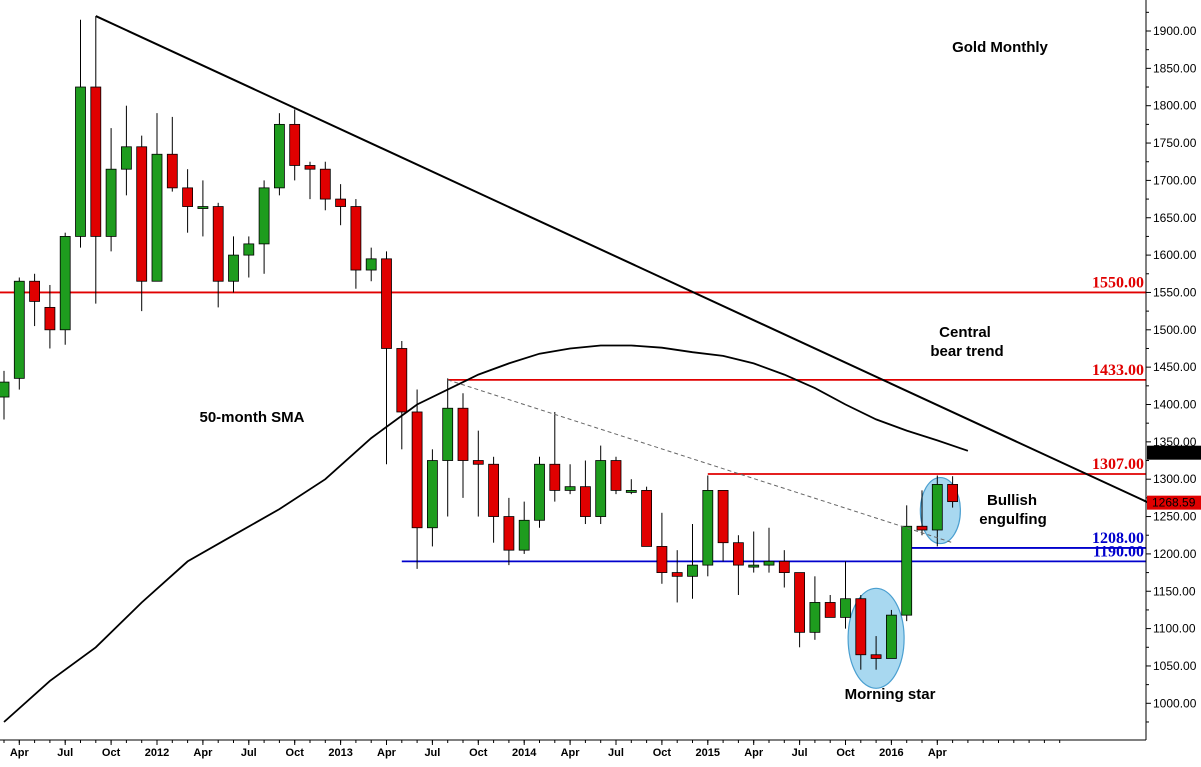 This screenshot has width=1201, height=767. I want to click on y-tick-label: 1750.00, so click(1175, 143).